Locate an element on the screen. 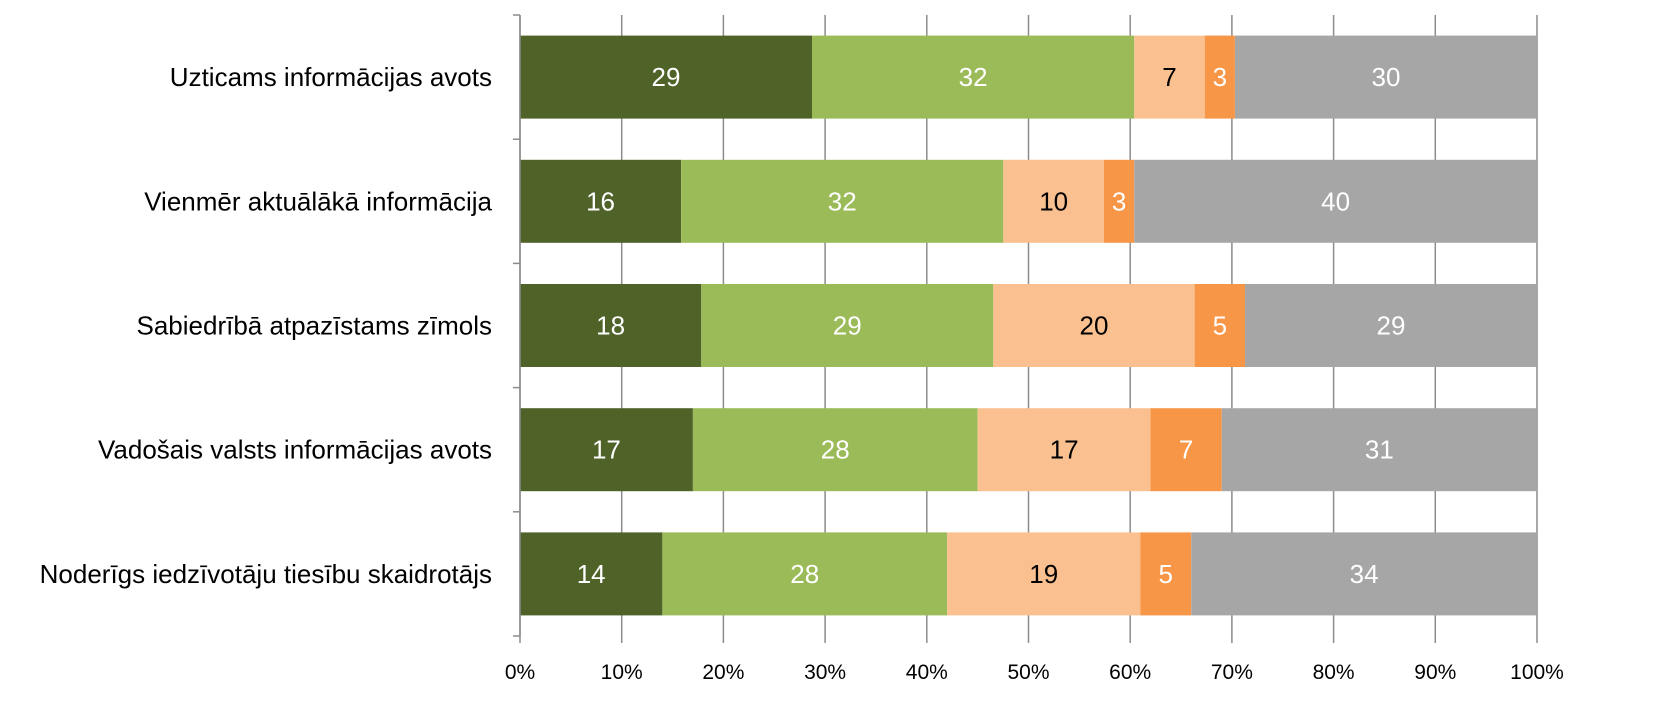 The width and height of the screenshot is (1655, 719). data-label: 34 is located at coordinates (1364, 574).